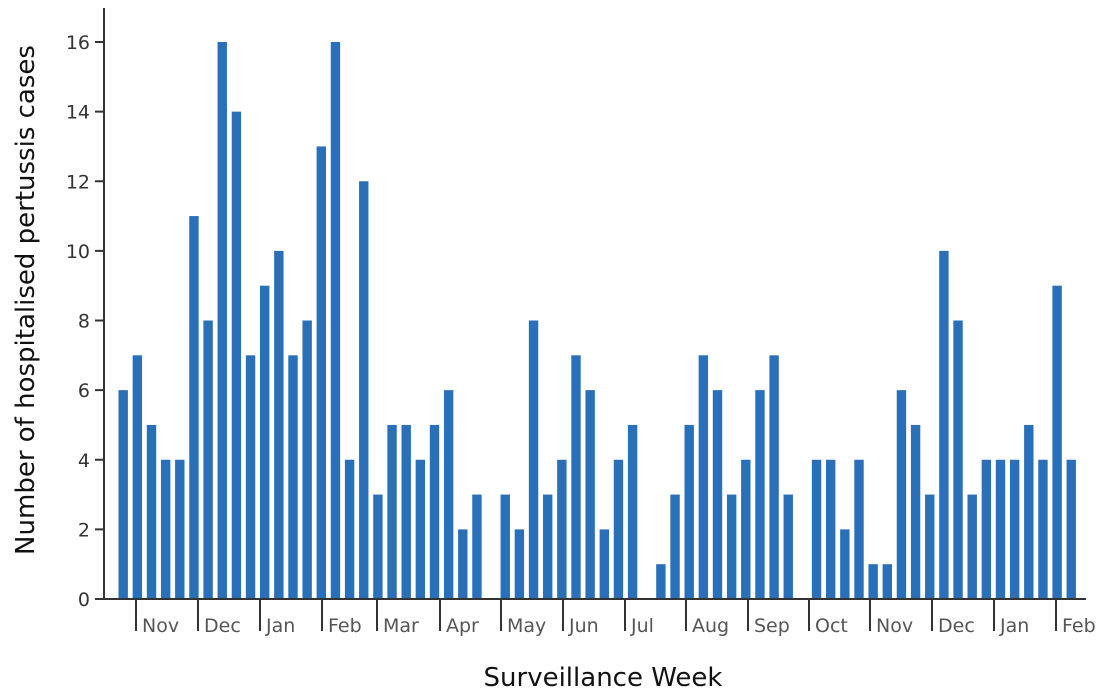  What do you see at coordinates (583, 626) in the screenshot?
I see `x-tick-label: Jun` at bounding box center [583, 626].